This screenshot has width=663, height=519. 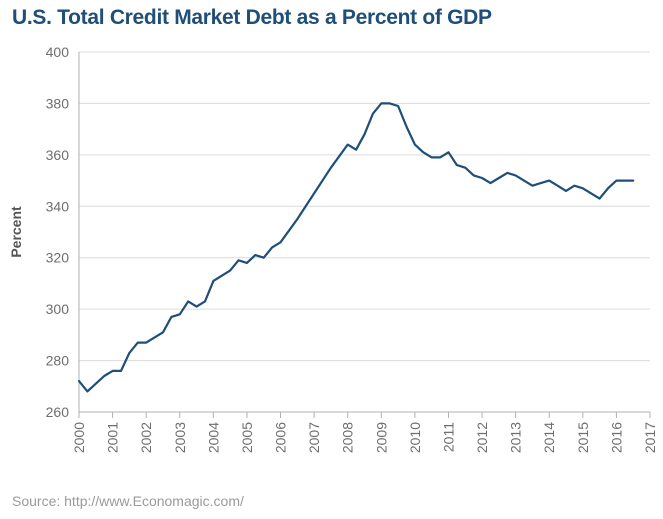 I want to click on x-tick-label: 2000, so click(x=79, y=437).